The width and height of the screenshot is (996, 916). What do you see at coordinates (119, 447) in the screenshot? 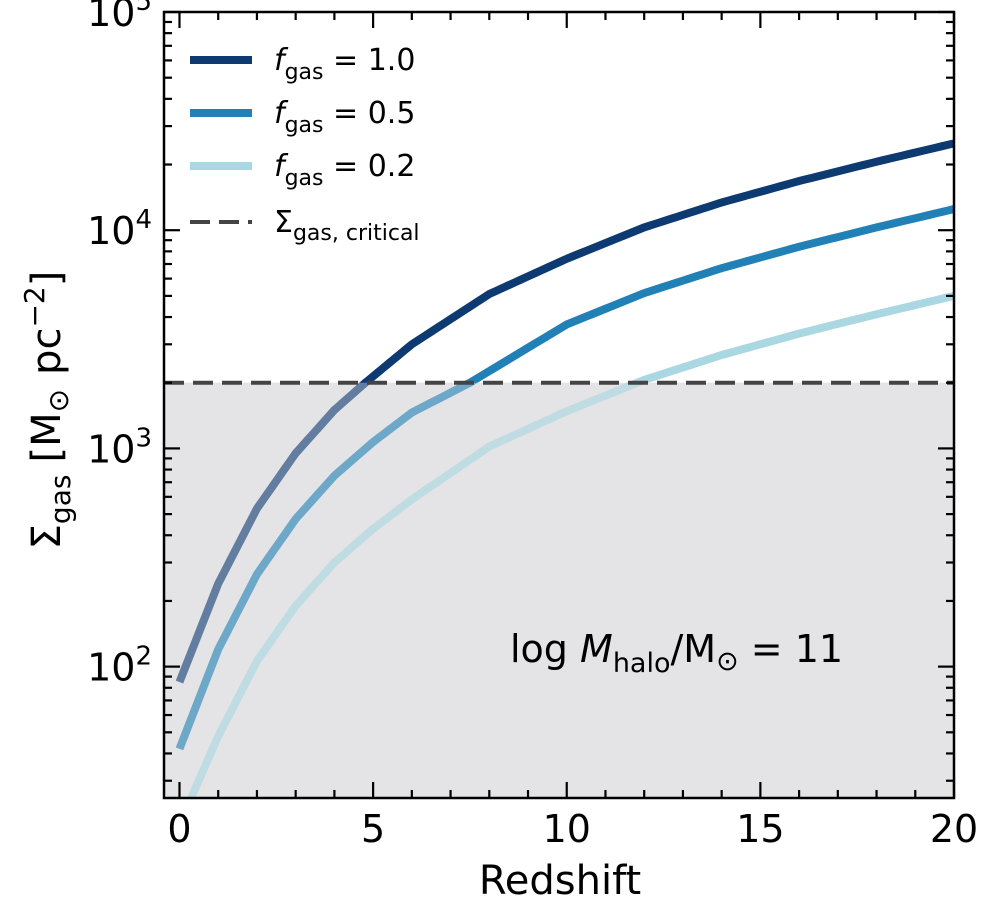
I see `y-tick-label-1e3: 10³` at bounding box center [119, 447].